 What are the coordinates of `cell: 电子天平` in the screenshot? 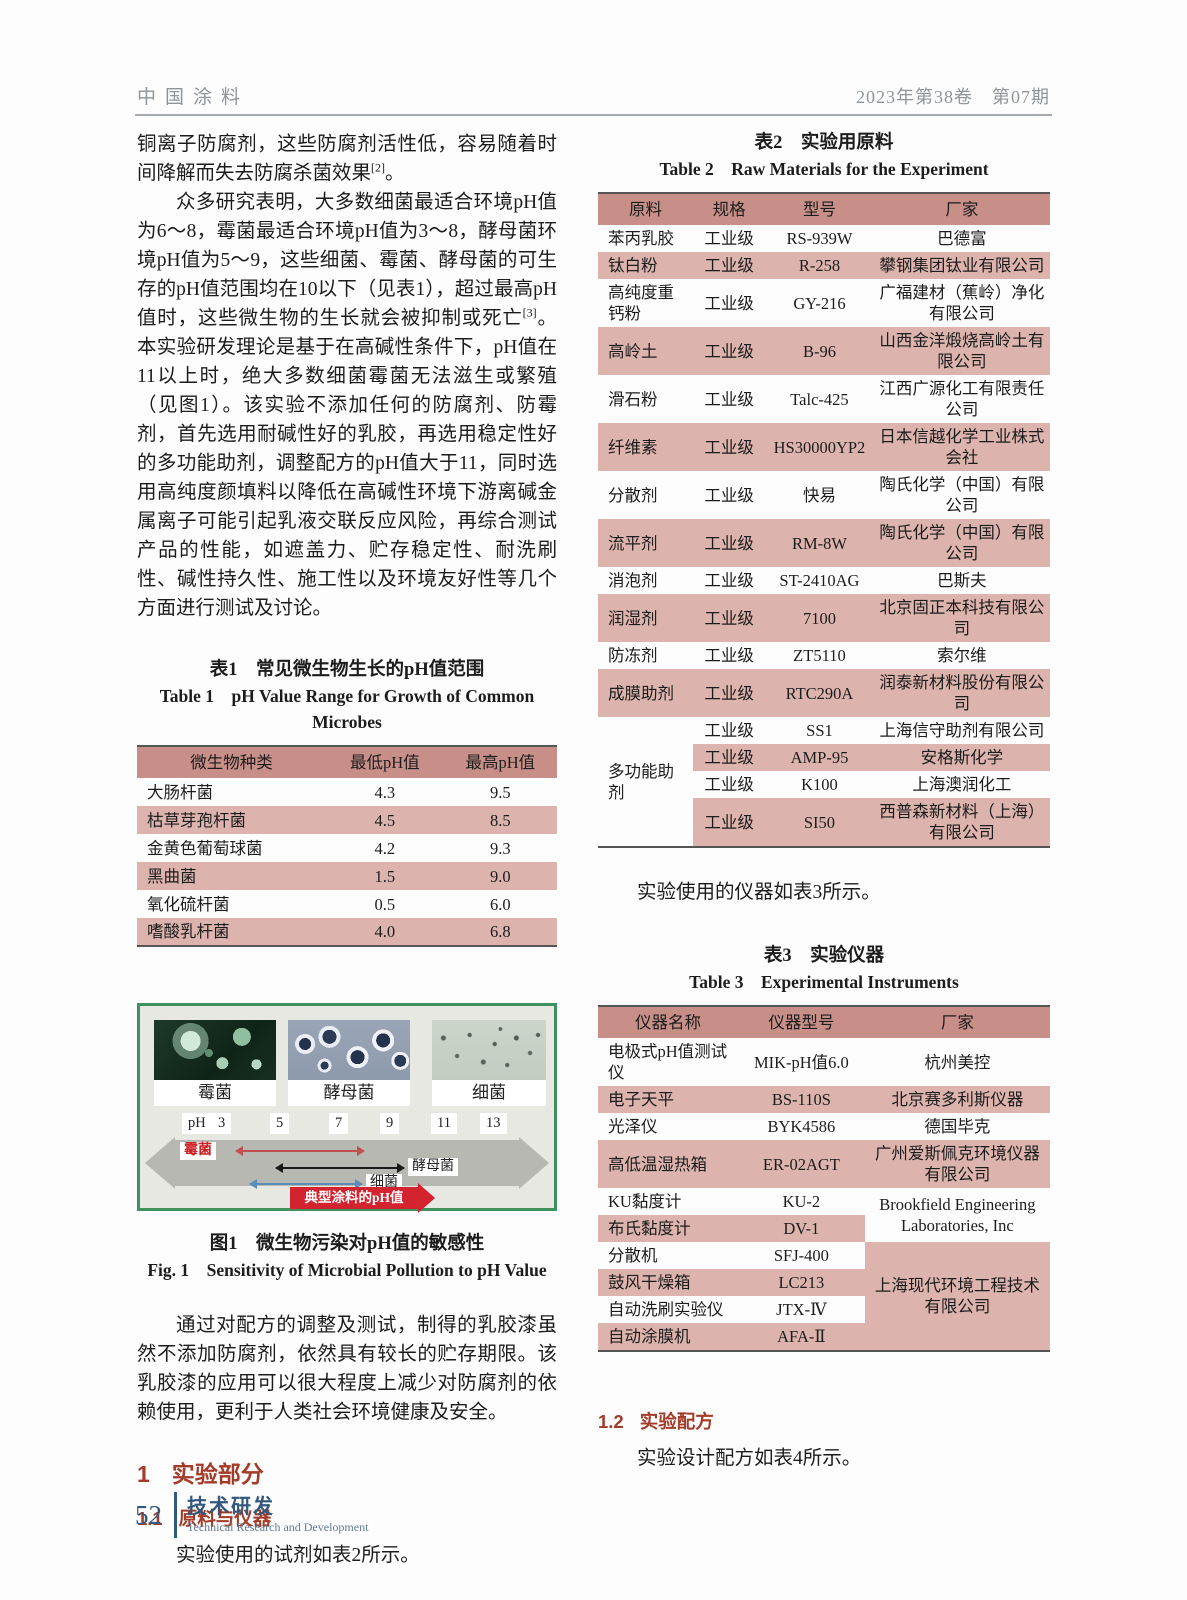 It's located at (668, 1099).